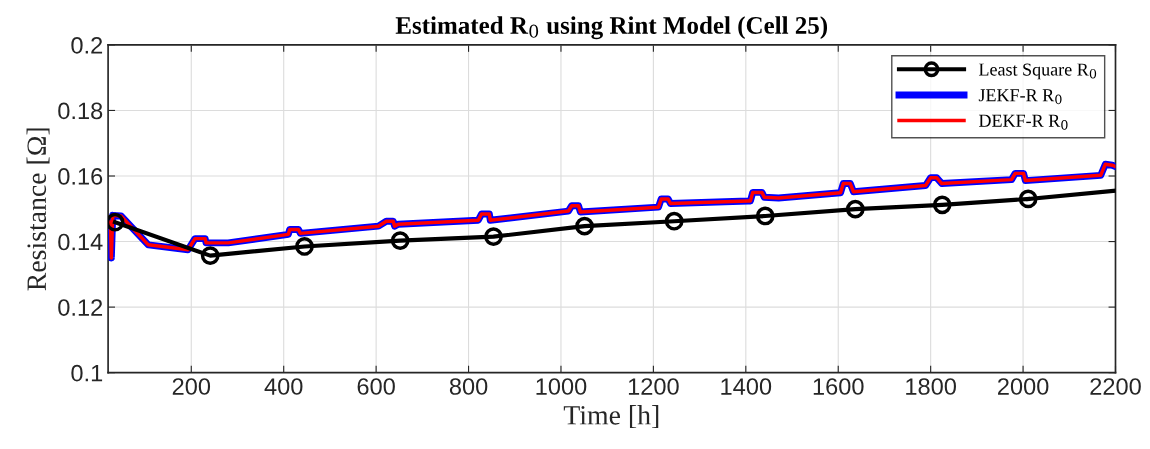 Image resolution: width=1150 pixels, height=449 pixels. Describe the element at coordinates (1023, 122) in the screenshot. I see `legend-label: DEKF-R R$_{0}$` at that location.